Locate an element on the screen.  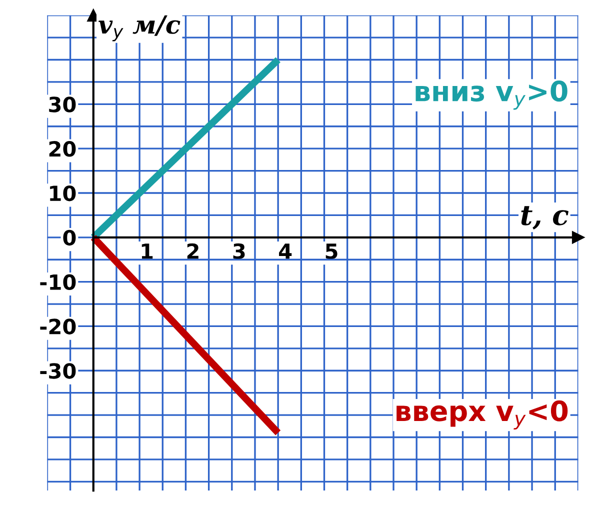
x-tick-label: 1 is located at coordinates (147, 251).